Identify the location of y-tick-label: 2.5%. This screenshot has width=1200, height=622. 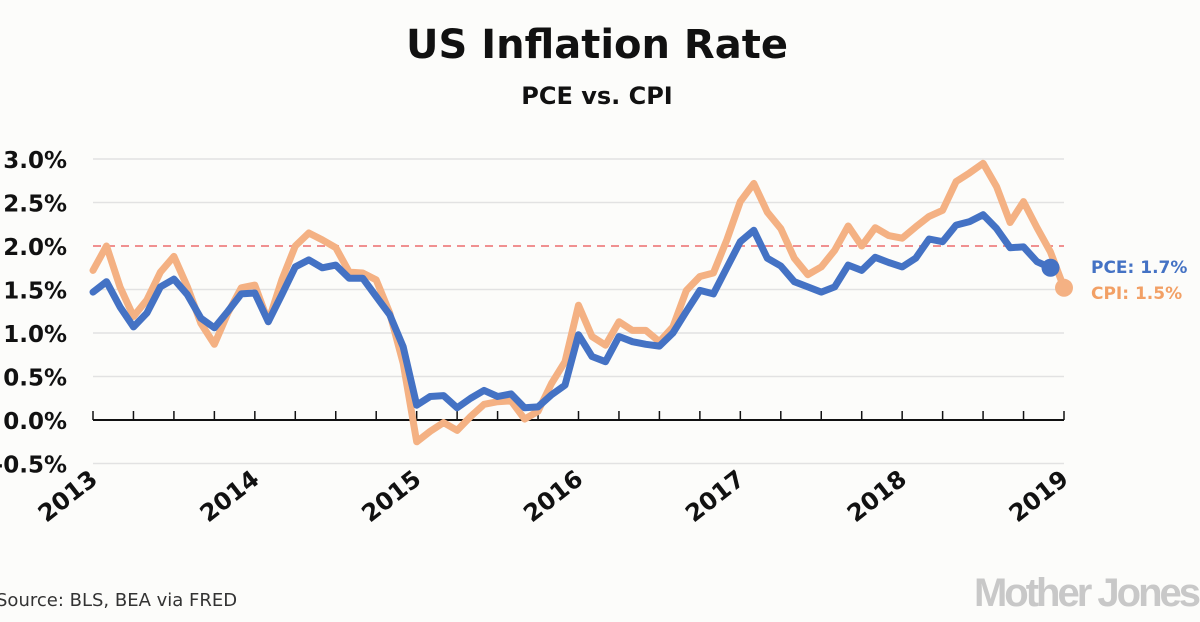
(35, 205).